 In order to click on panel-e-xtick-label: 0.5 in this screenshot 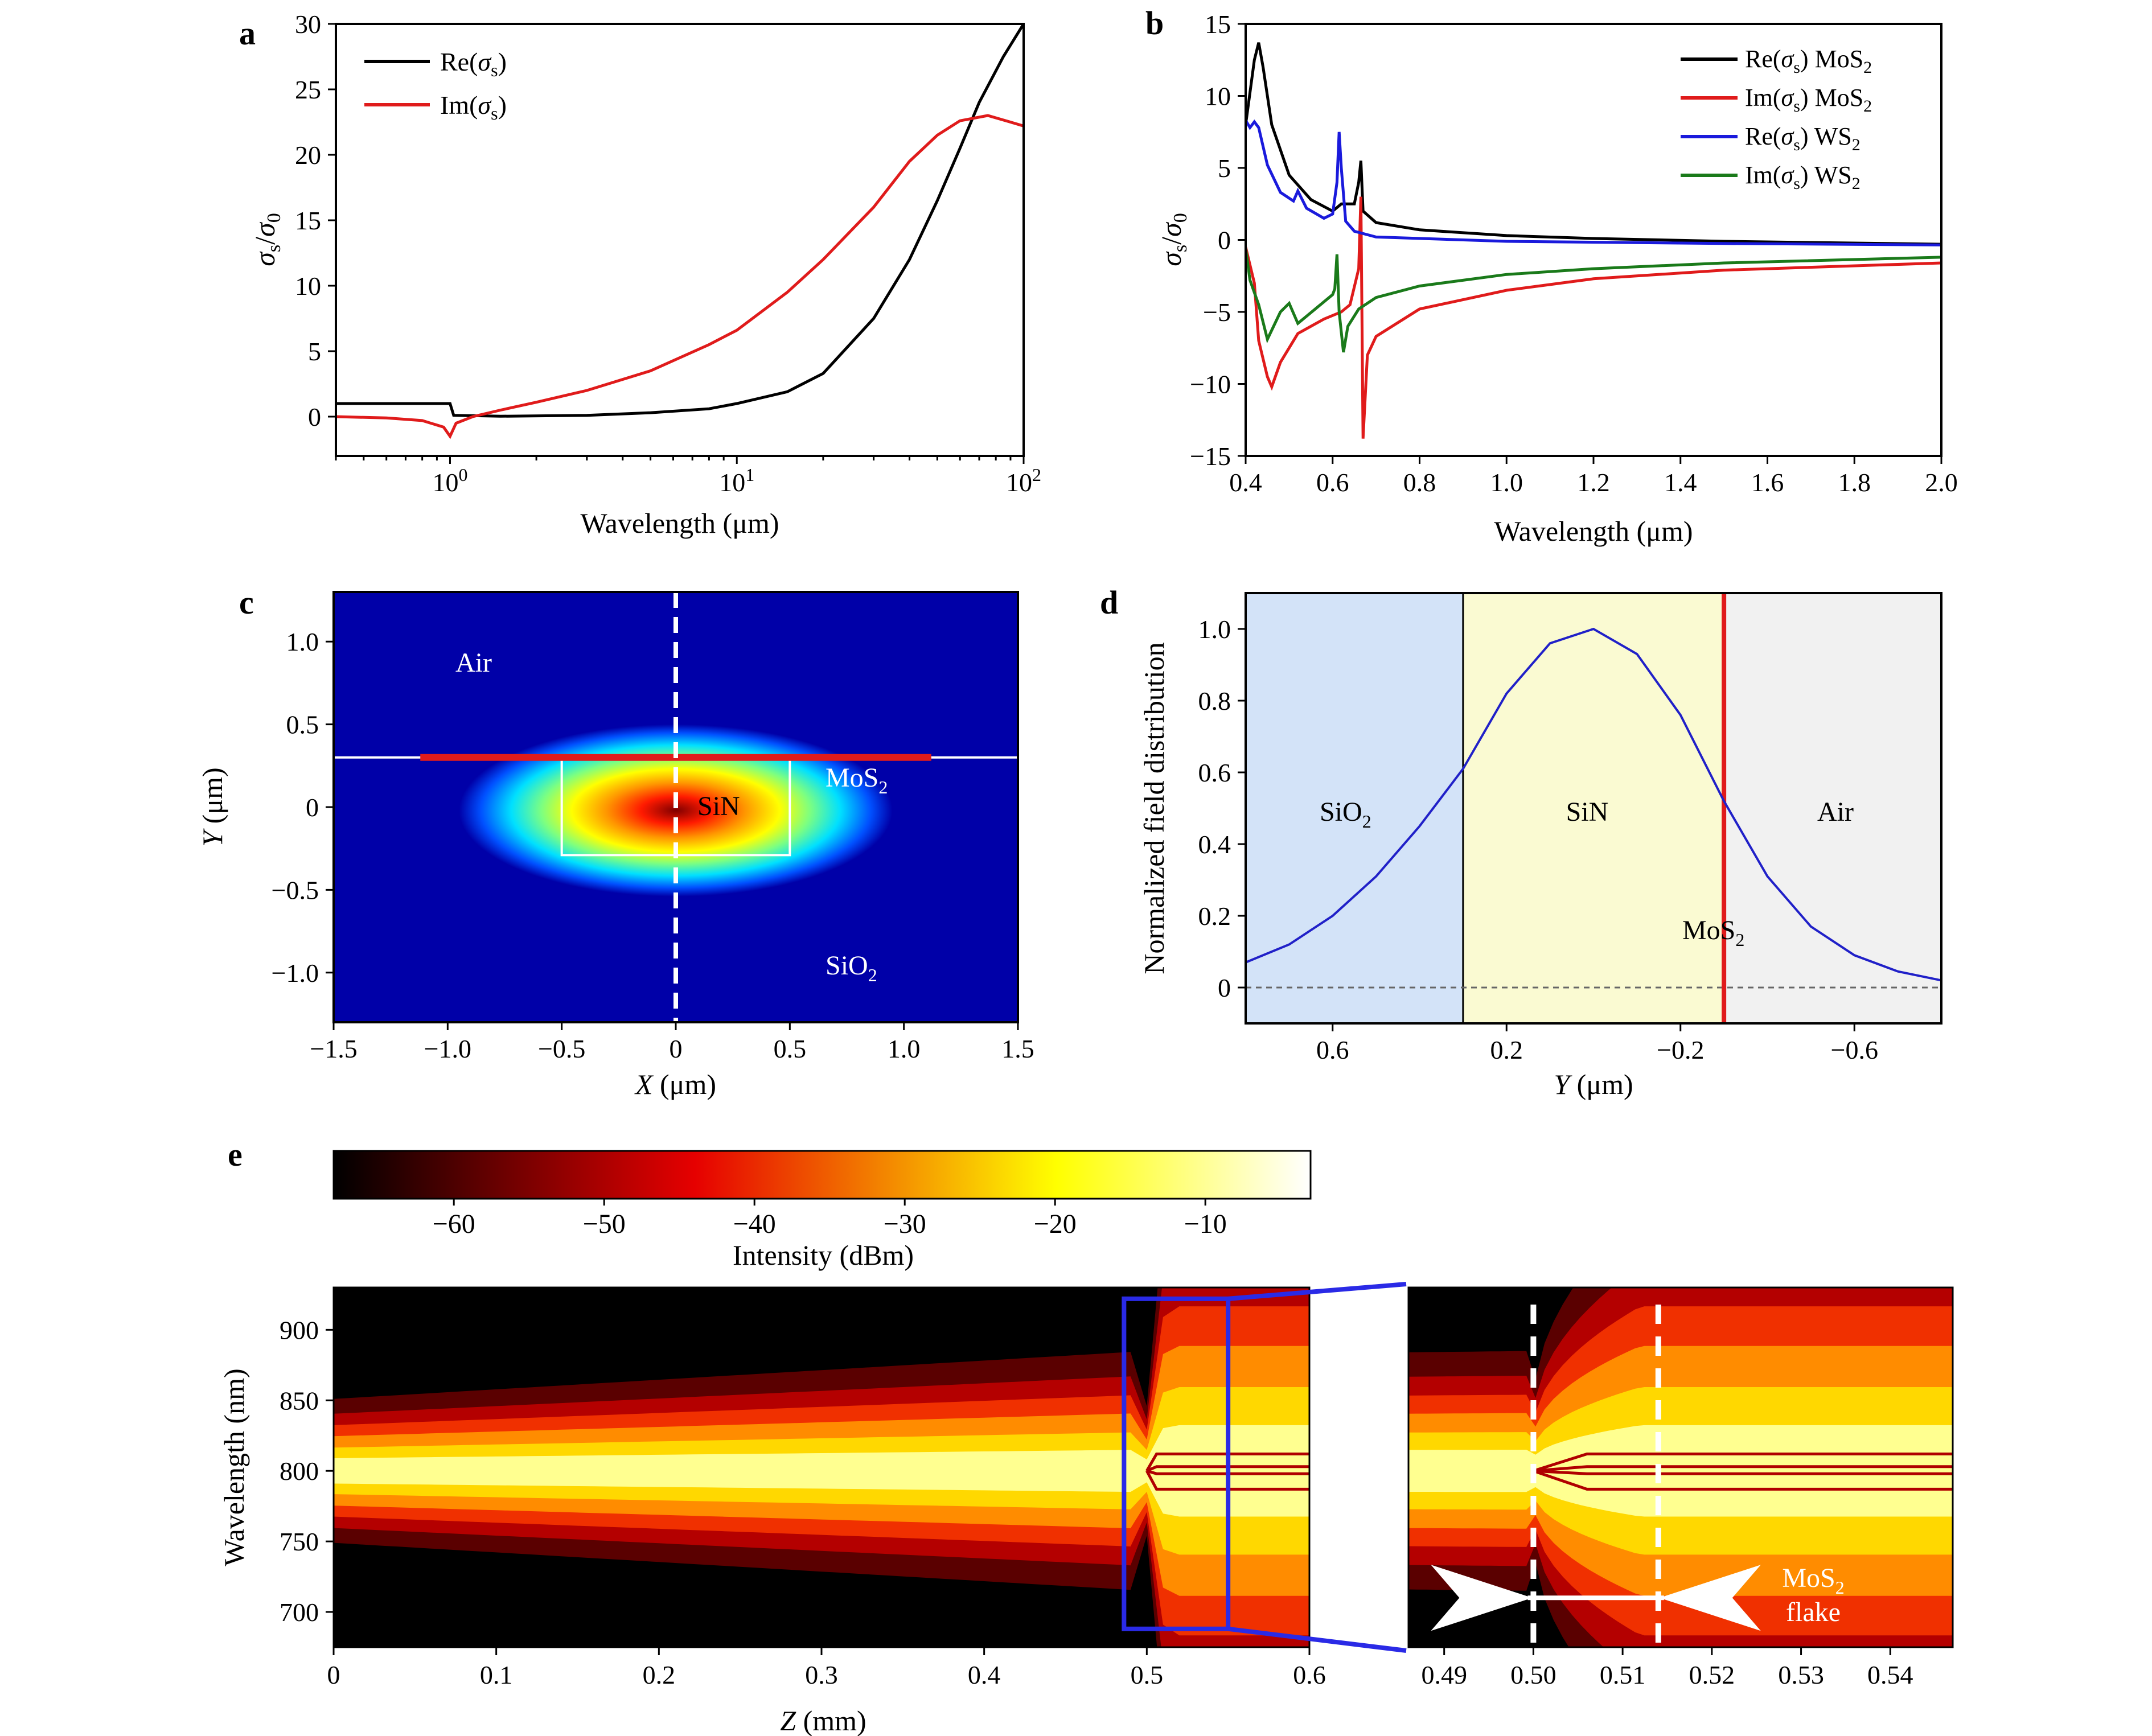, I will do `click(1147, 1674)`.